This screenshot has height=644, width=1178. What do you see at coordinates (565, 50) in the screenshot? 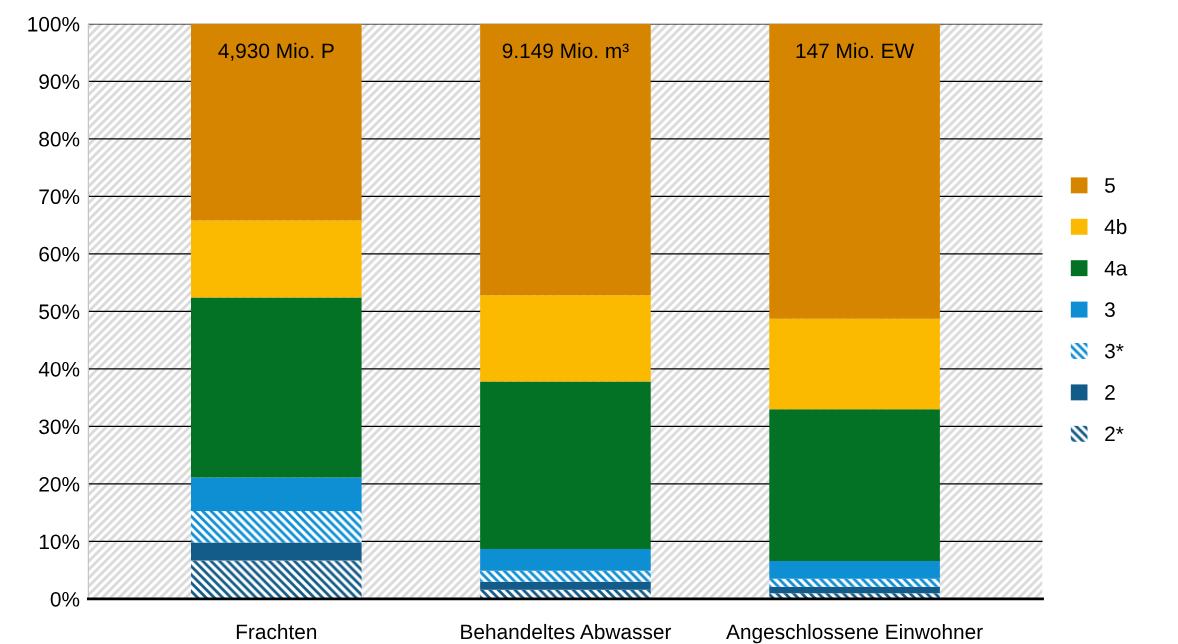
I see `annotation: 9.149 Mio. m³` at bounding box center [565, 50].